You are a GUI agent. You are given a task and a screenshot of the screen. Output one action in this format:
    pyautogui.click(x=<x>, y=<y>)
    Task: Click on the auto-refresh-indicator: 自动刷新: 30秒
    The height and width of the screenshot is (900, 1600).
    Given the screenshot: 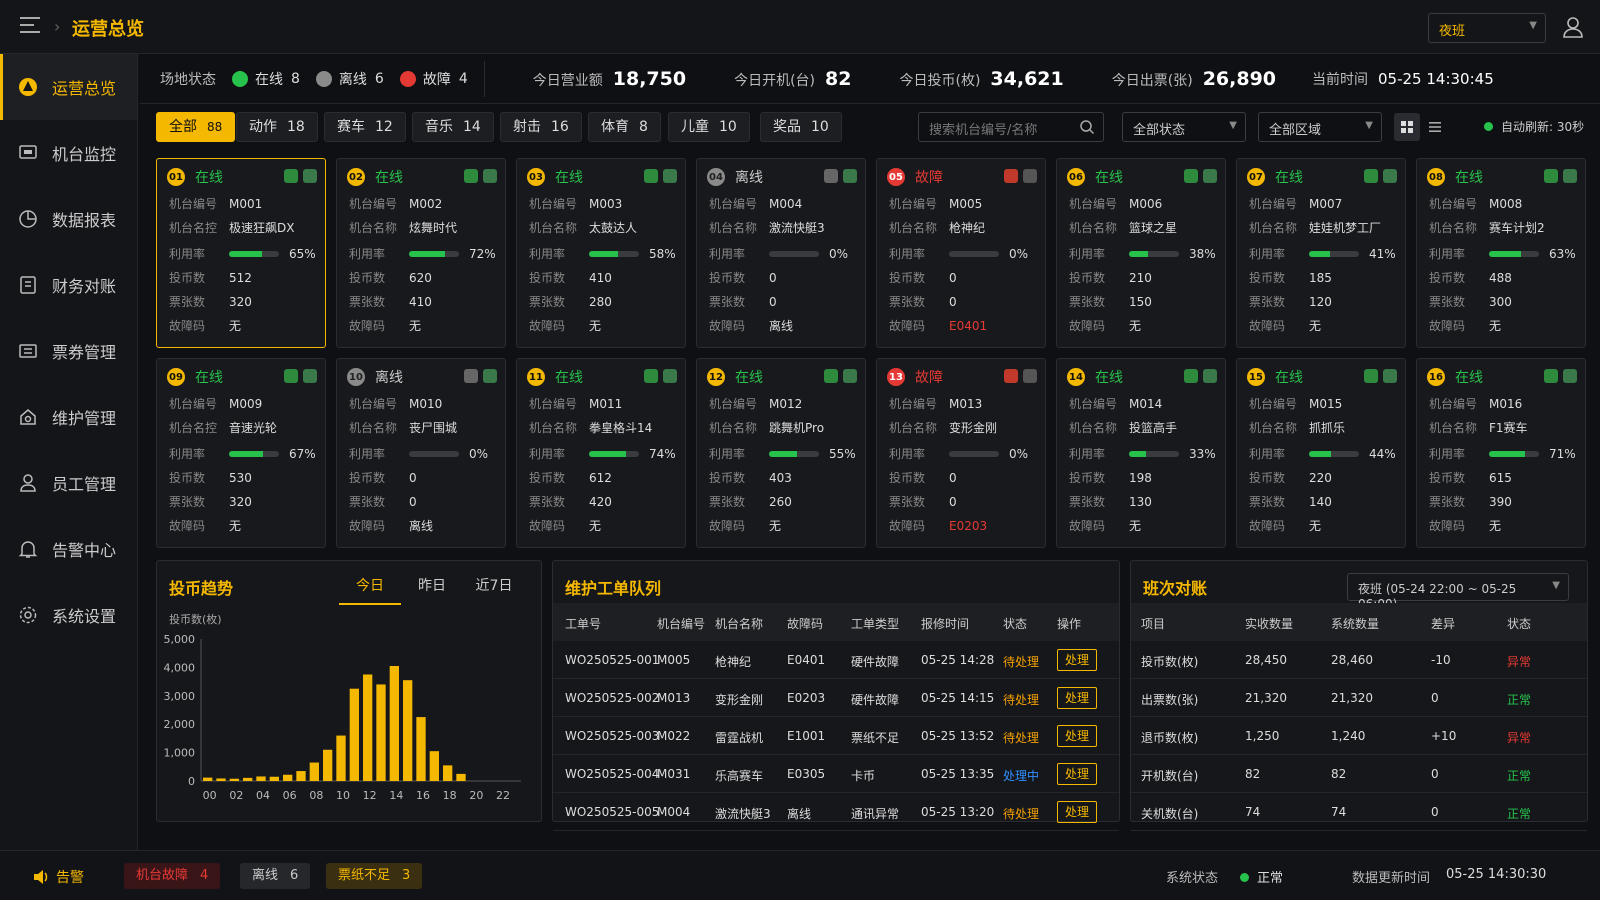 What is the action you would take?
    pyautogui.click(x=1534, y=126)
    